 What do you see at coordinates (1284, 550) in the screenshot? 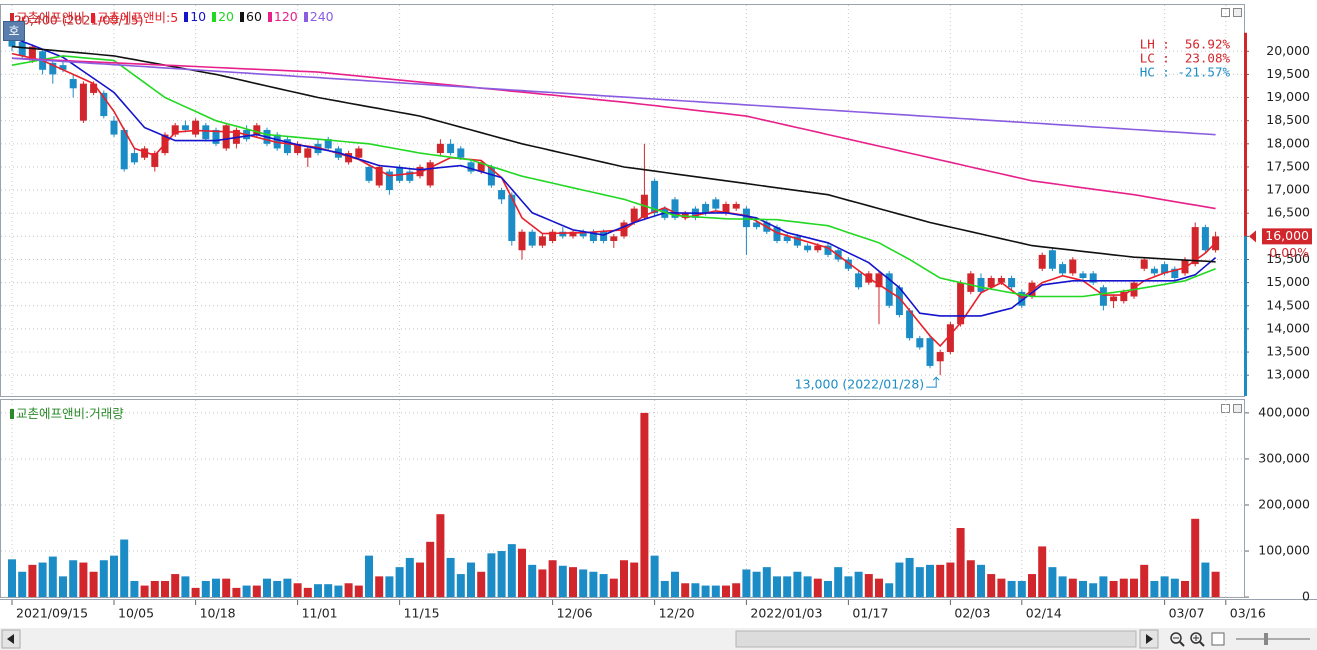
I see `y-tick-label: 100,000` at bounding box center [1284, 550].